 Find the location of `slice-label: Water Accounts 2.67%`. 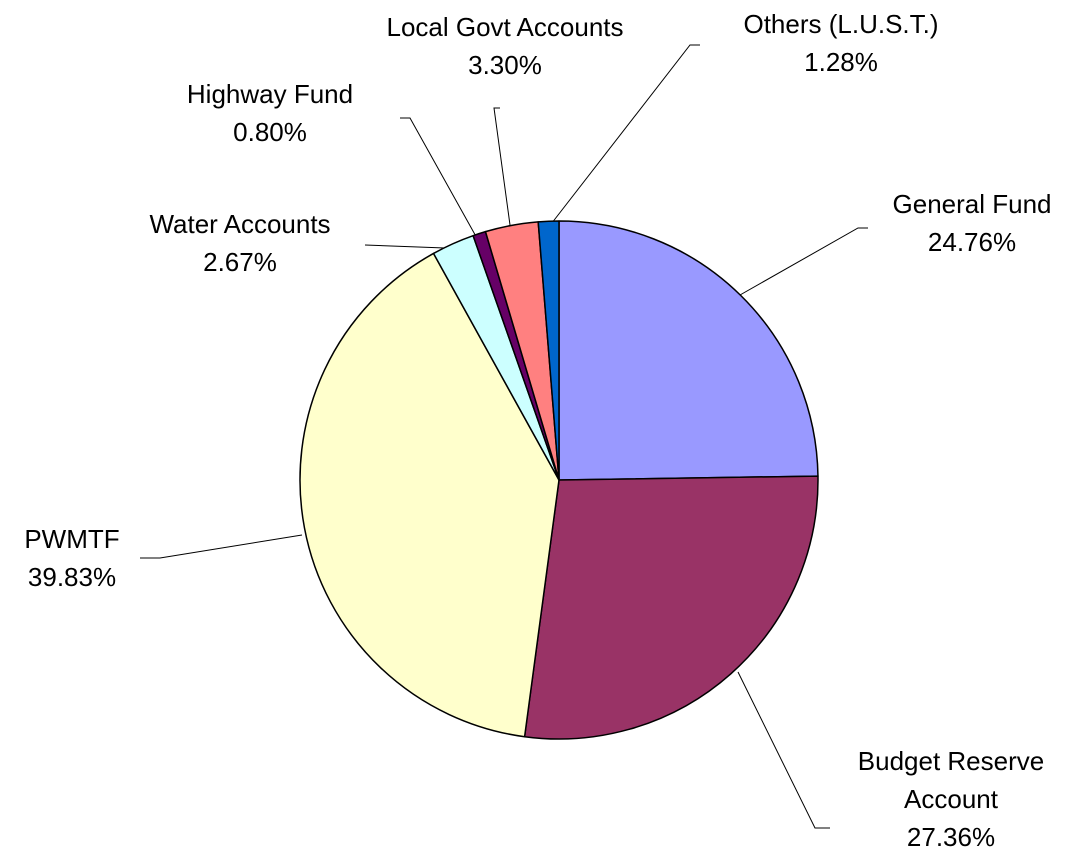

slice-label: Water Accounts 2.67% is located at coordinates (239, 243).